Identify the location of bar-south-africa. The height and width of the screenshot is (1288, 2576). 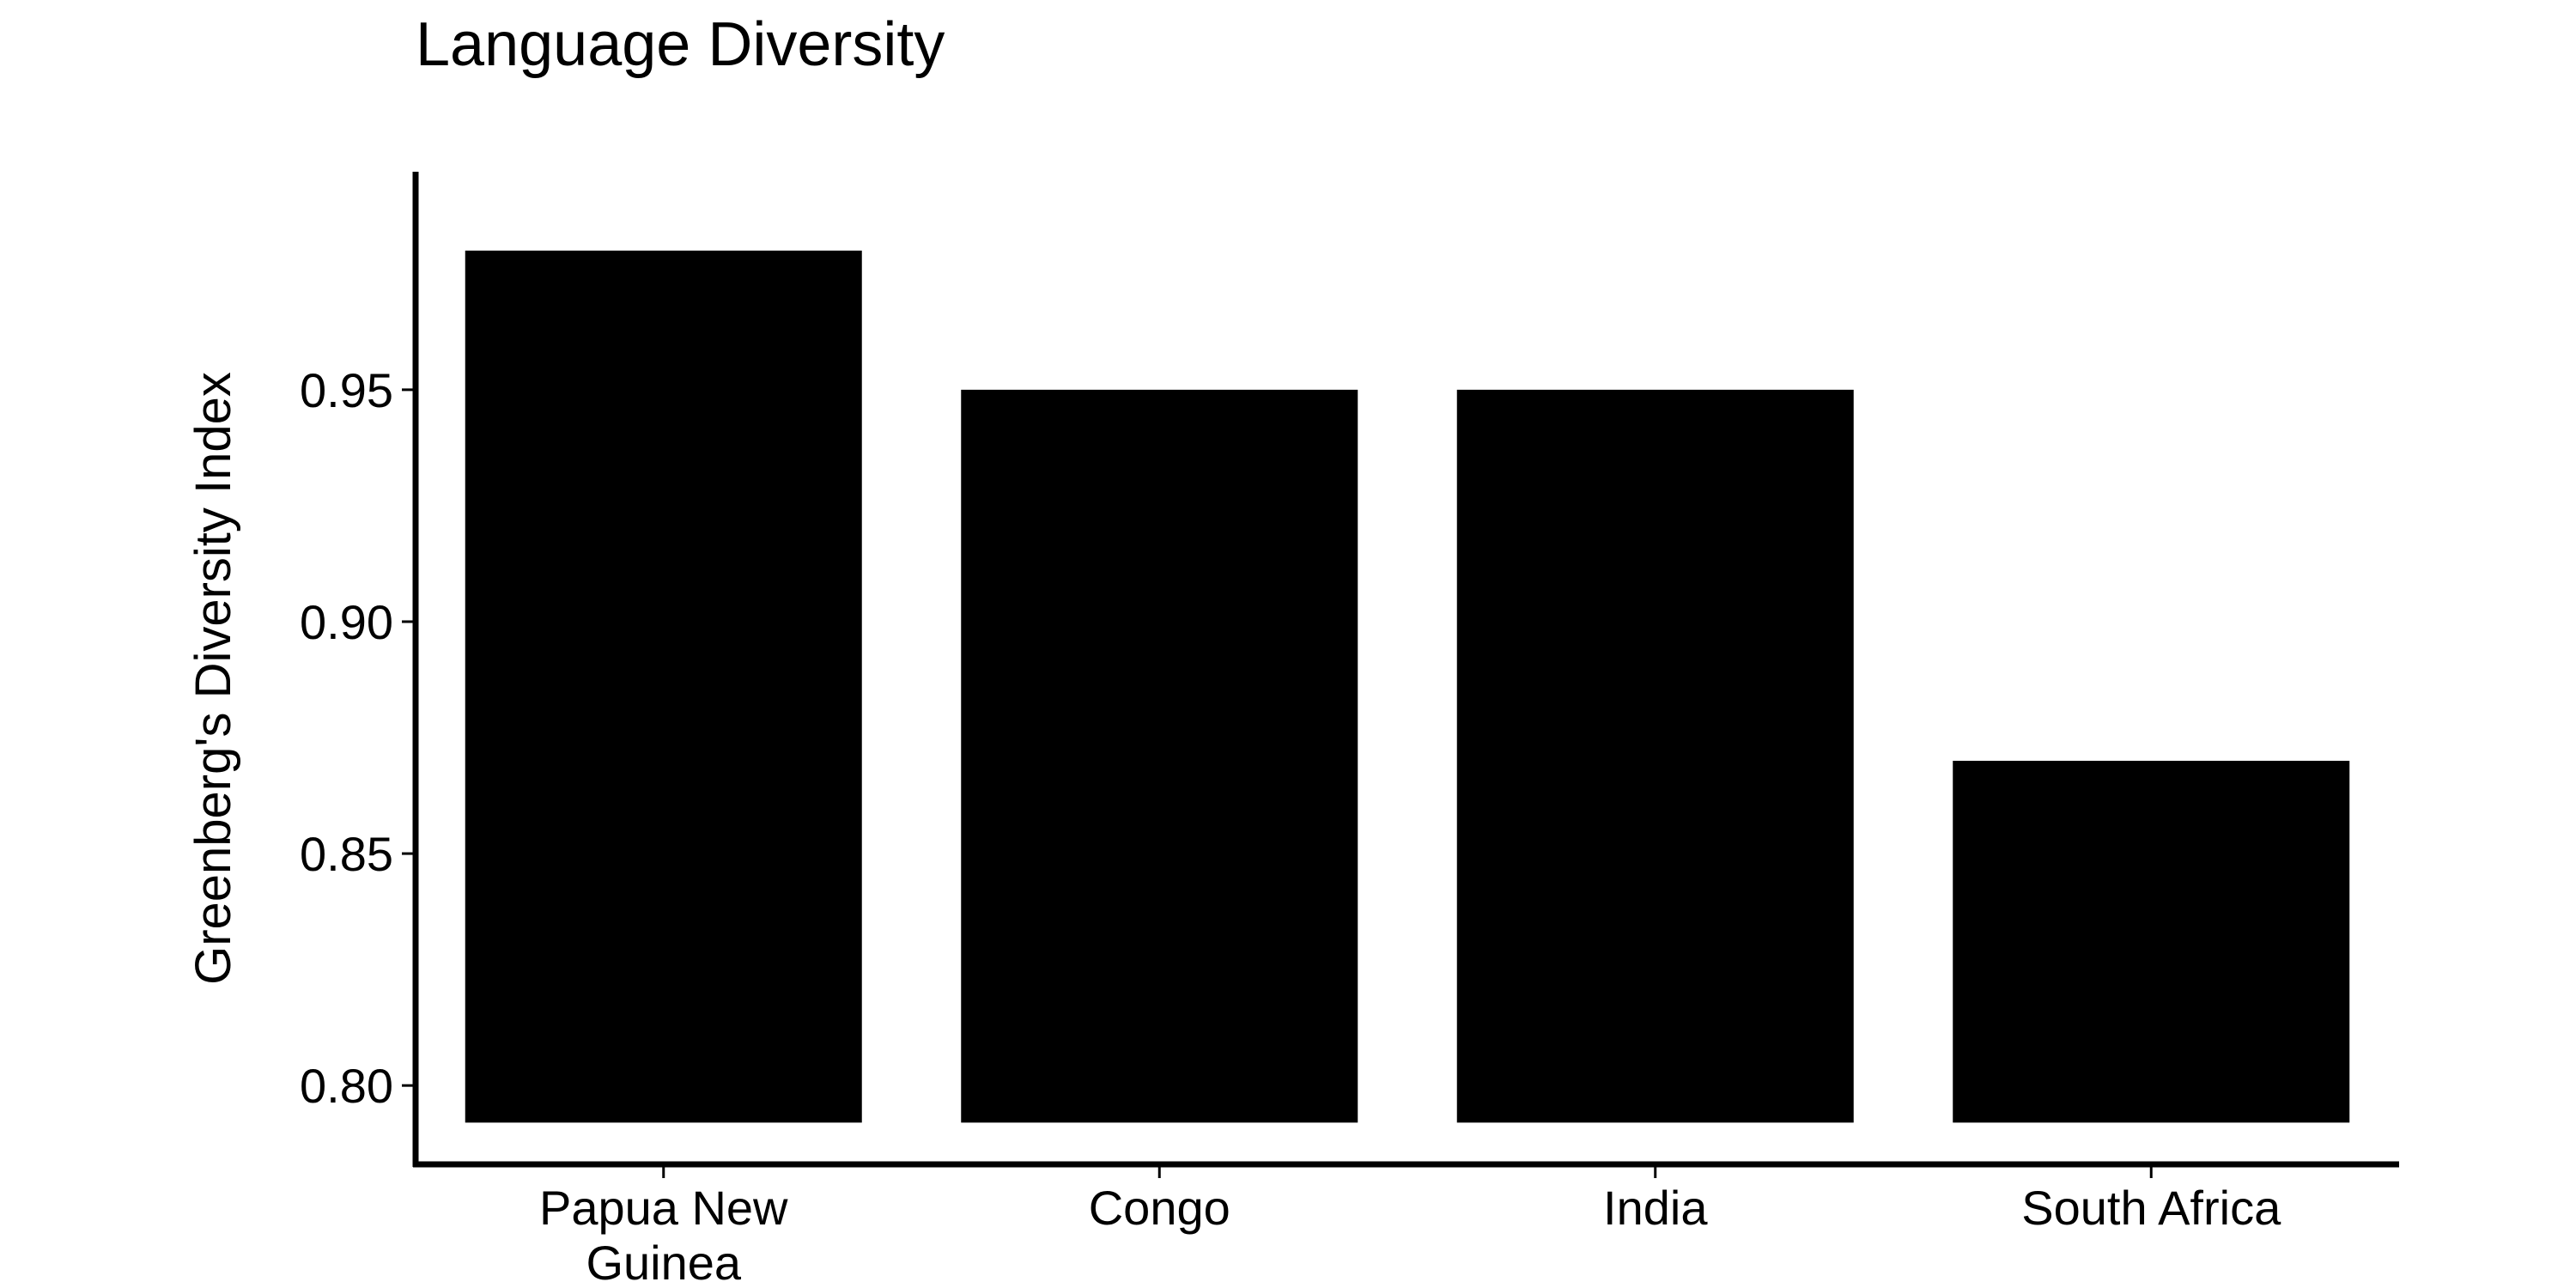
(2151, 942).